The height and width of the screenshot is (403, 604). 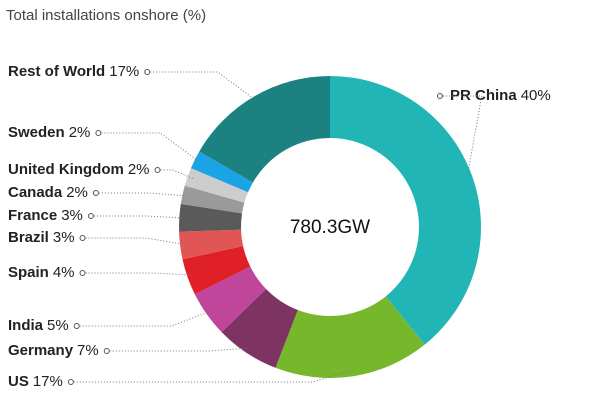 I want to click on segment-name: Canada, so click(x=35, y=192).